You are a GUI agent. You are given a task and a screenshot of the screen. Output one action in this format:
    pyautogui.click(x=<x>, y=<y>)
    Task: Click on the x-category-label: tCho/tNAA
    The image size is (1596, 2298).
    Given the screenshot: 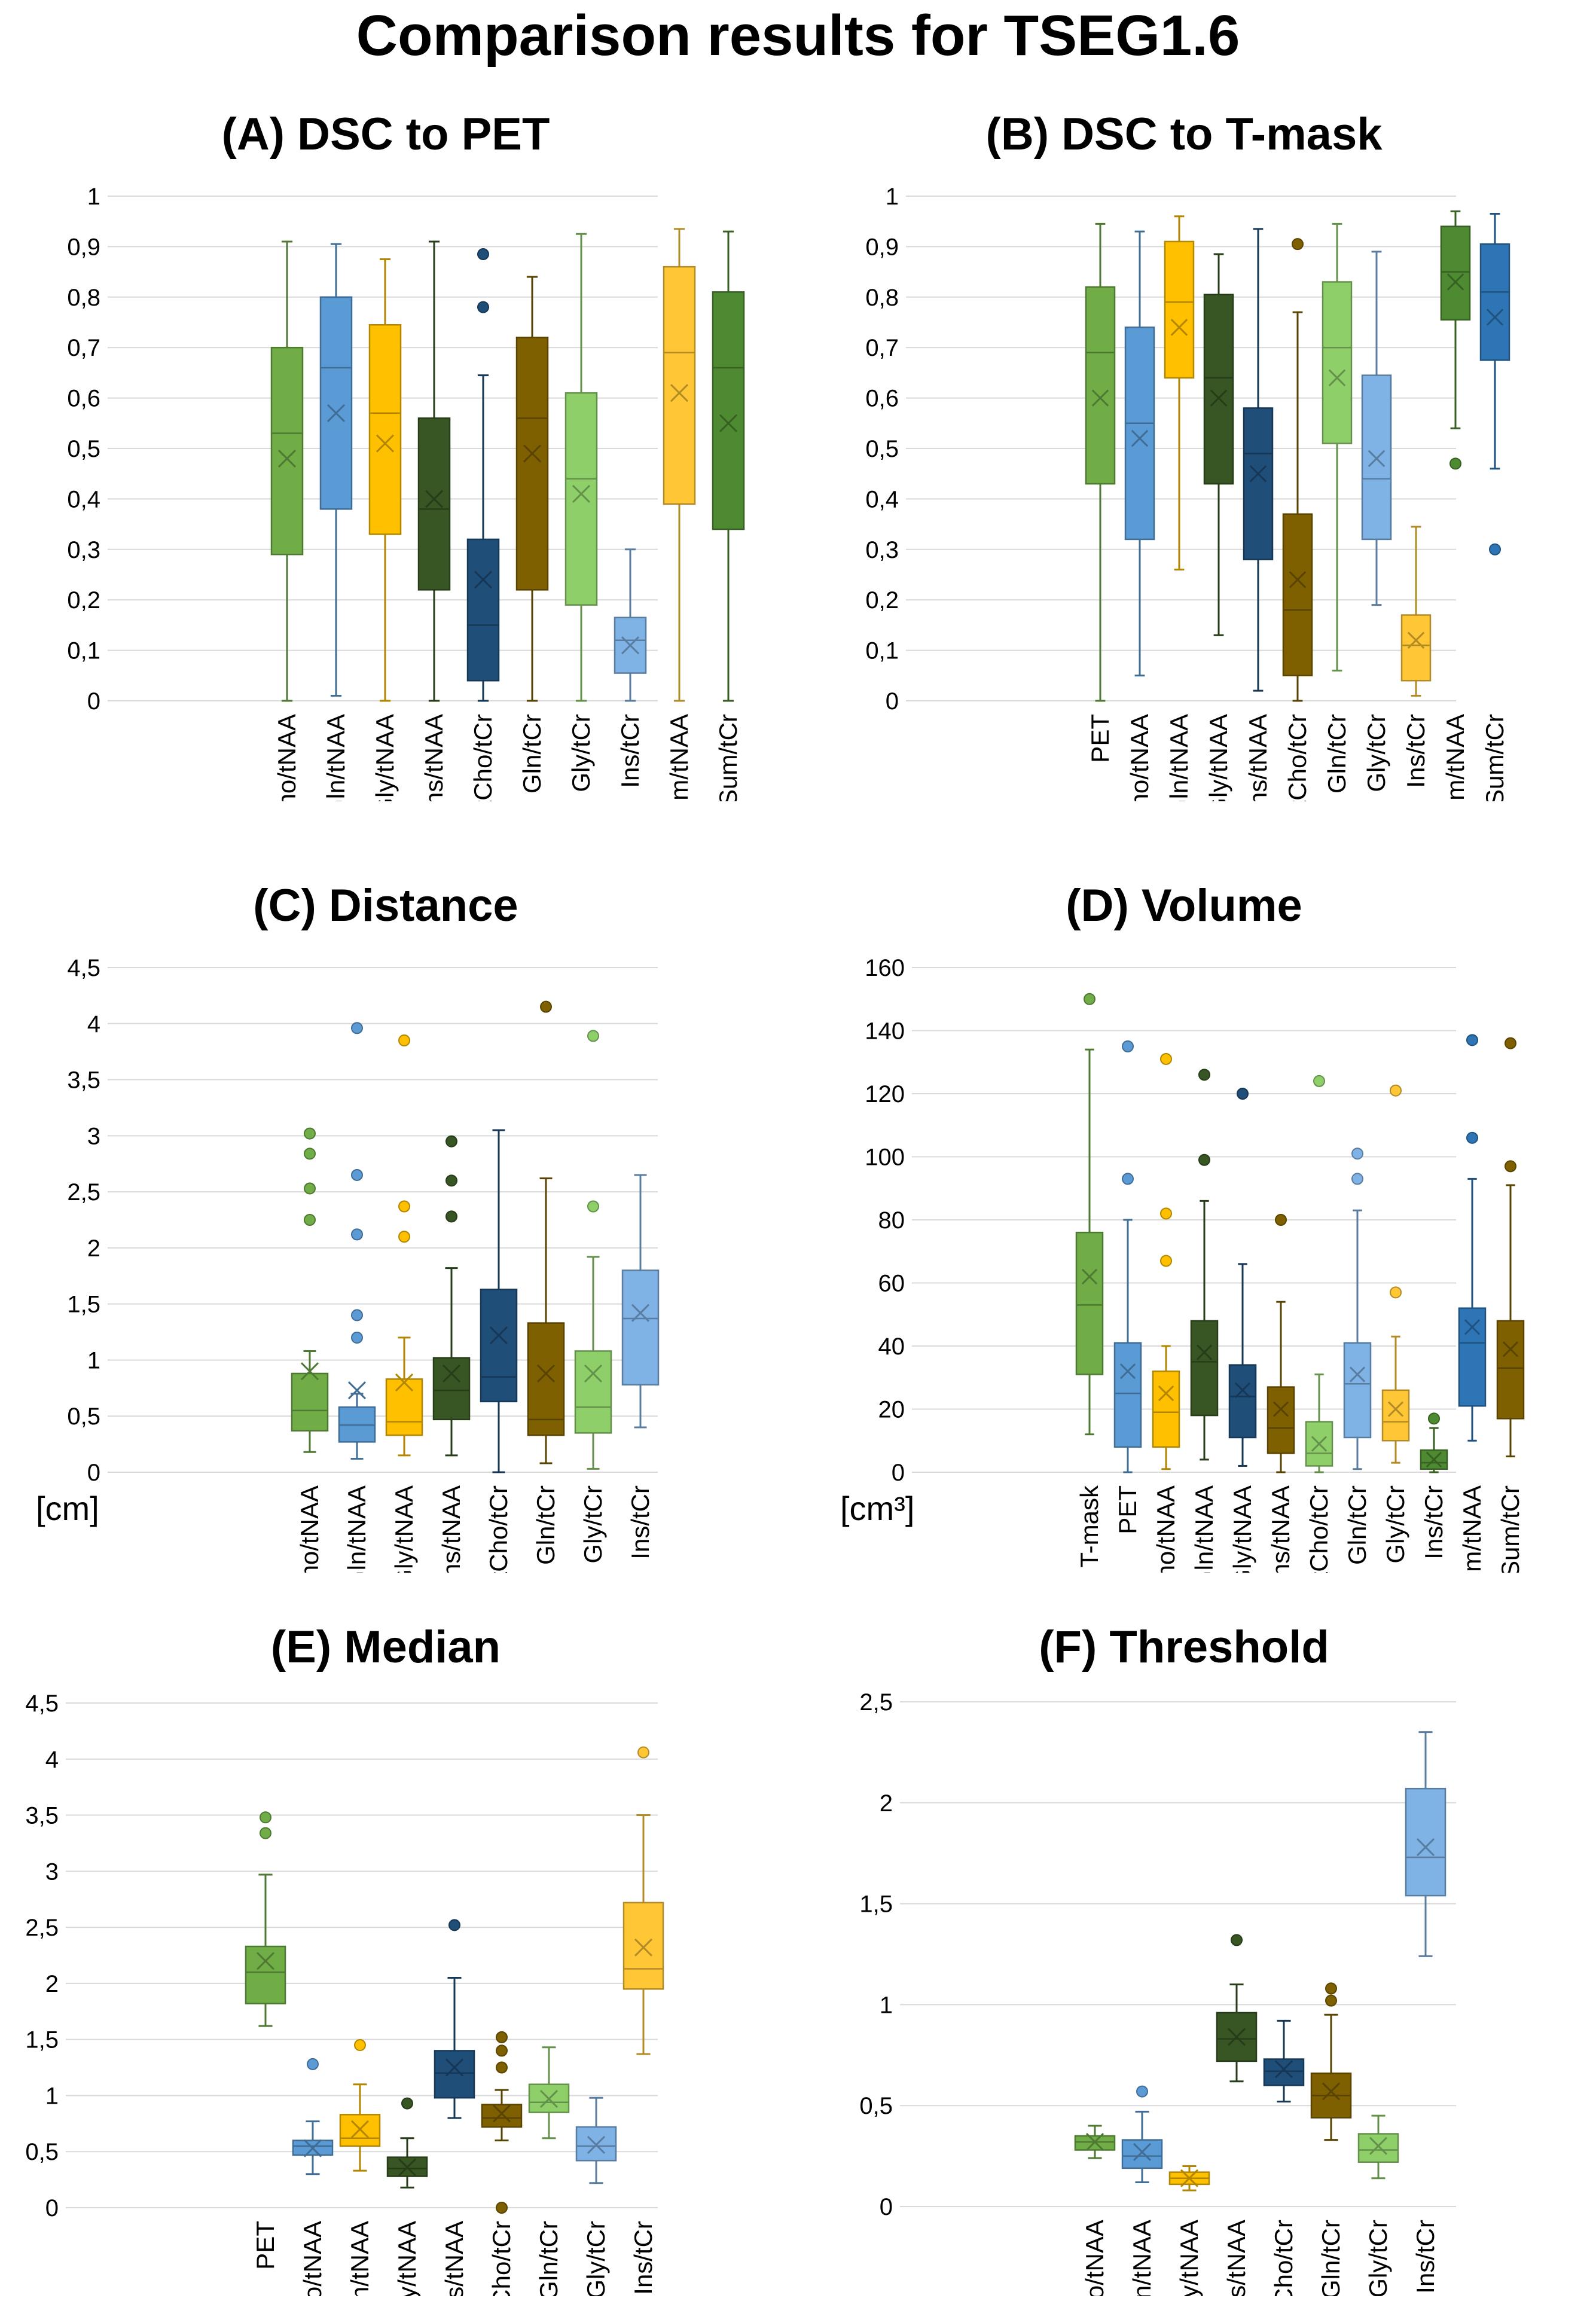 What is the action you would take?
    pyautogui.click(x=1166, y=1529)
    